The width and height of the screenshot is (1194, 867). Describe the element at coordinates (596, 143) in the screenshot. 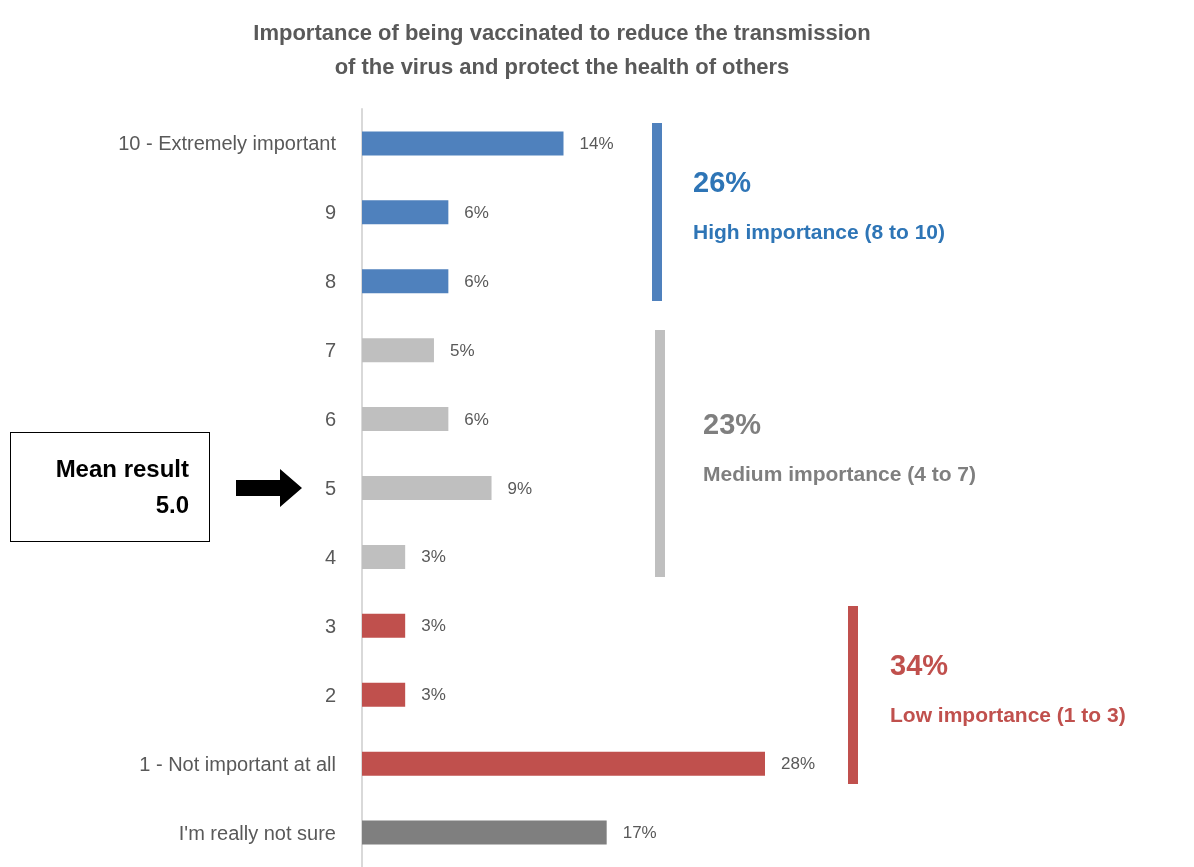

I see `data-label: 14%` at that location.